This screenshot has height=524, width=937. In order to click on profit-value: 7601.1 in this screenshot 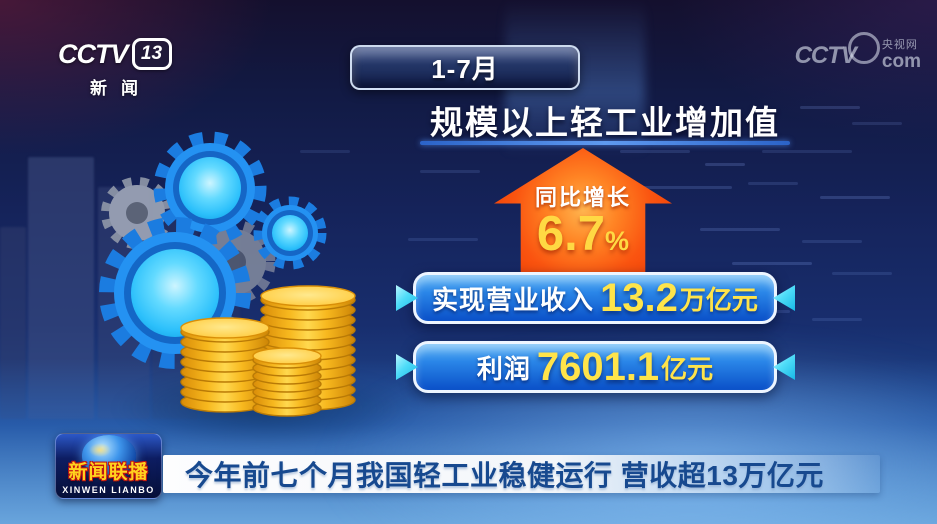, I will do `click(598, 367)`.